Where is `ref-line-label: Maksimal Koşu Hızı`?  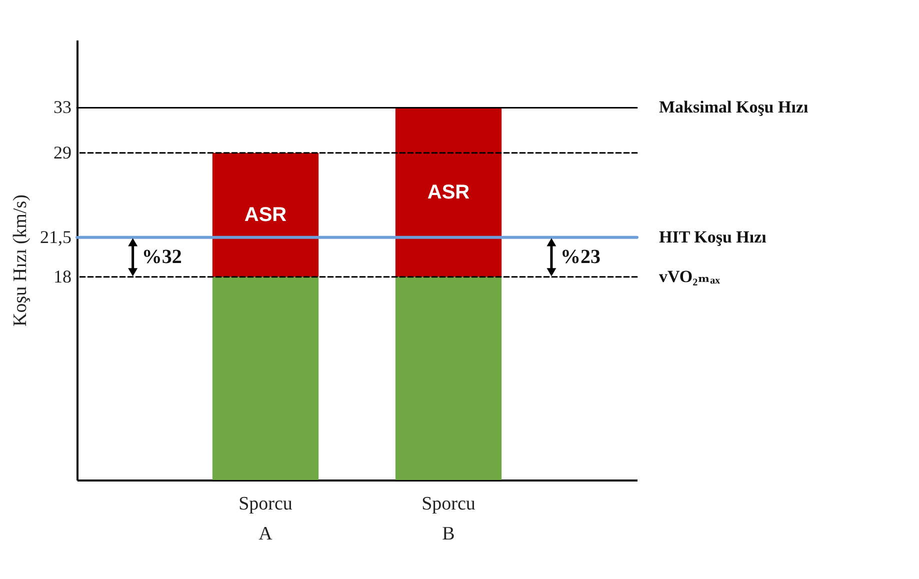 ref-line-label: Maksimal Koşu Hızı is located at coordinates (734, 107).